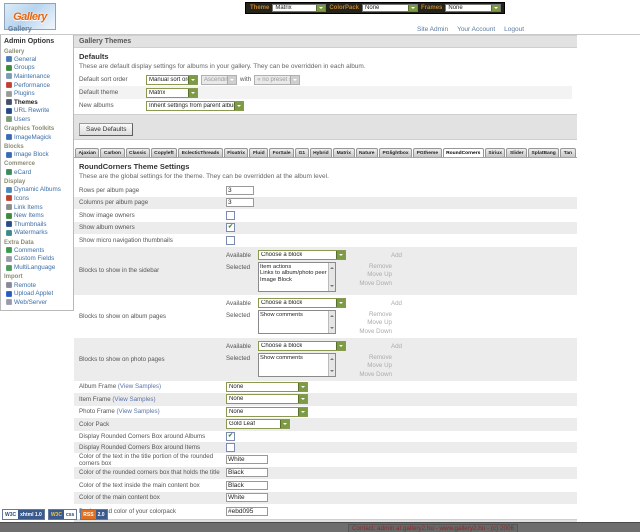 Image resolution: width=640 pixels, height=532 pixels. I want to click on rows-per-page-input, so click(240, 190).